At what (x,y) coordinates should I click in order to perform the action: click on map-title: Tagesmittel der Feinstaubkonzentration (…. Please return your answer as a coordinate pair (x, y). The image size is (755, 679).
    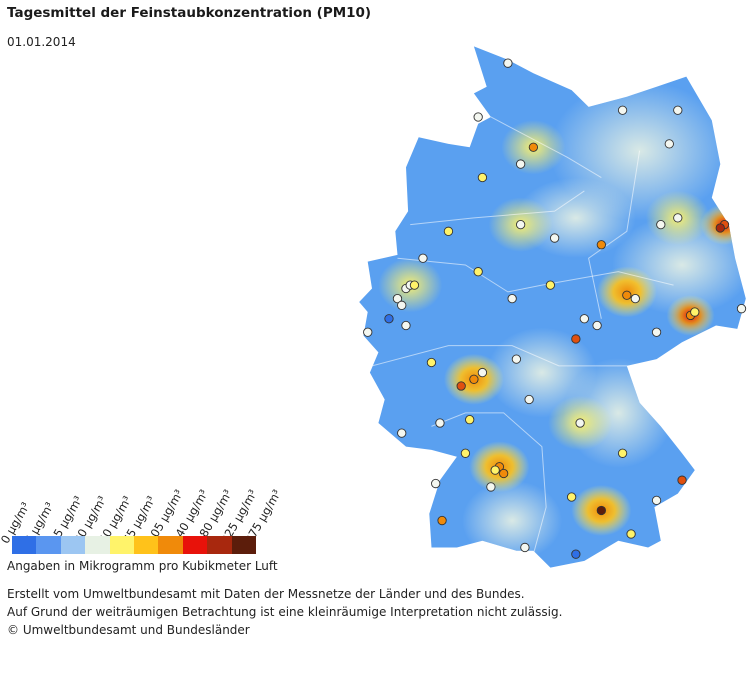
    Looking at the image, I should click on (189, 13).